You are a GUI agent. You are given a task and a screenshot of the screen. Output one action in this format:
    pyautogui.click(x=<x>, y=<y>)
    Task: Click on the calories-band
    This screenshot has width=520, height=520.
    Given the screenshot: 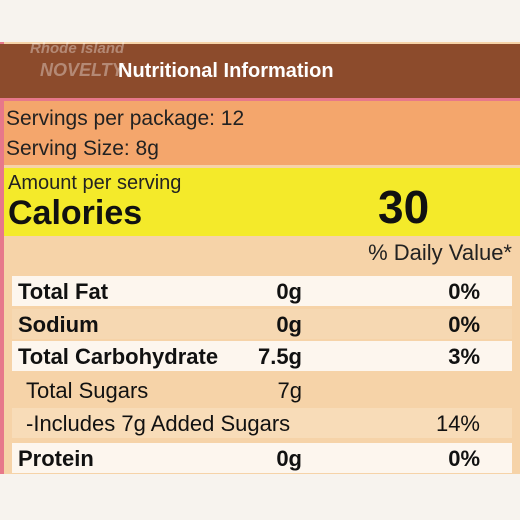 What is the action you would take?
    pyautogui.click(x=262, y=202)
    